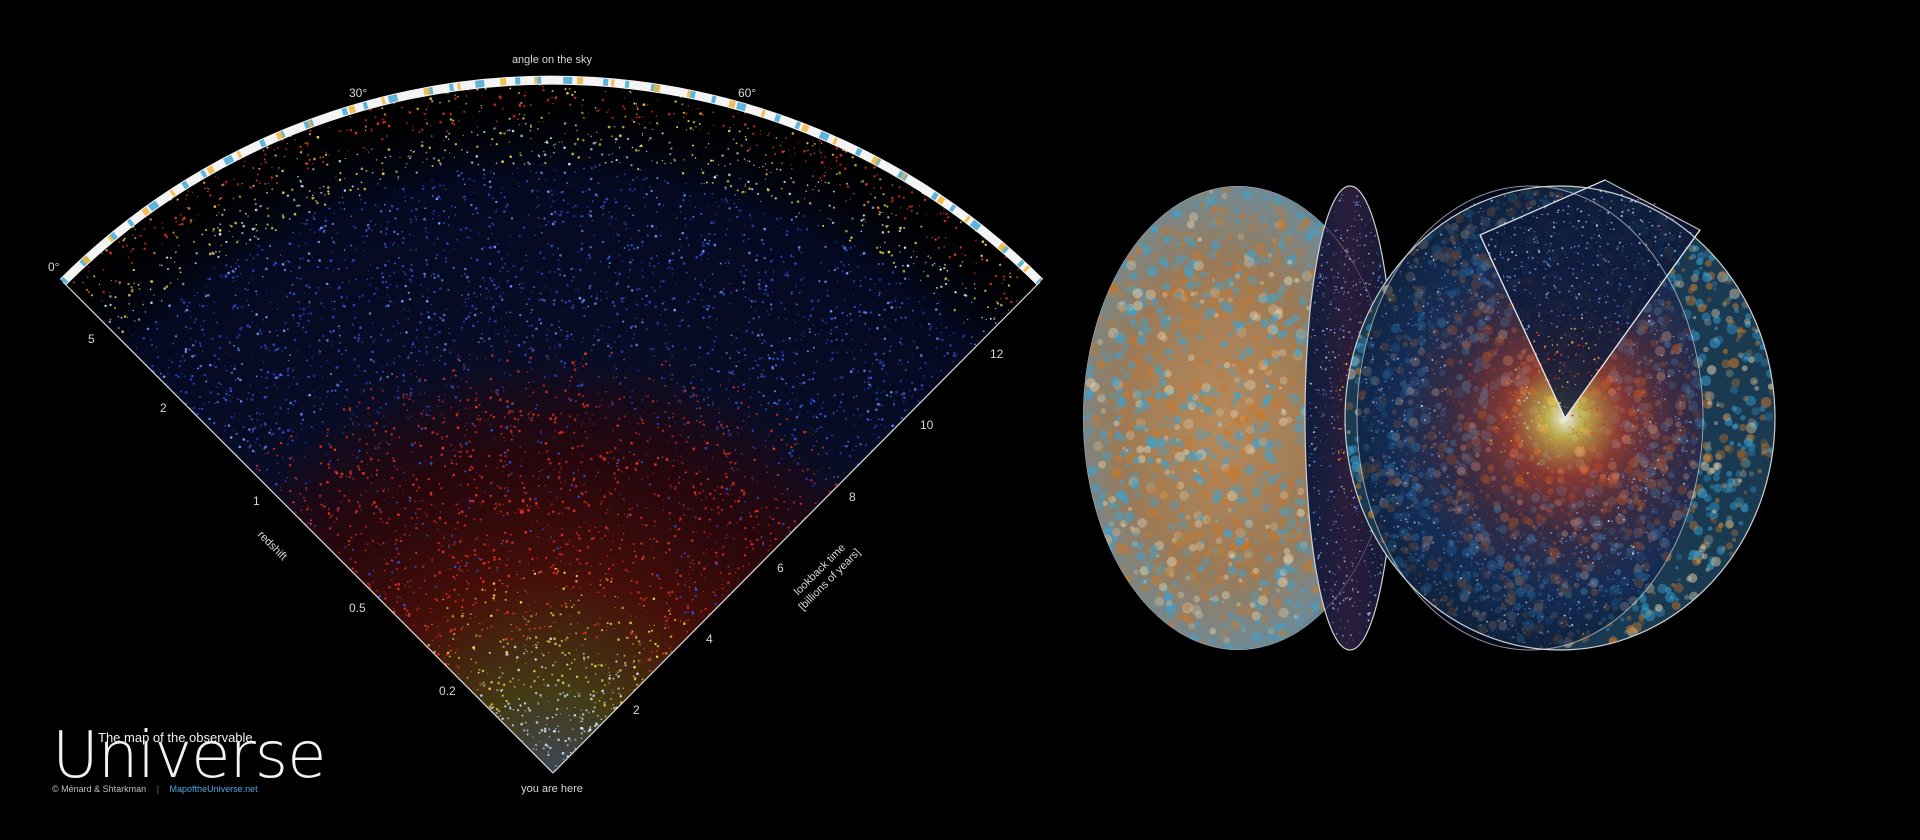 This screenshot has height=840, width=1920. I want to click on logo-subtitle: The map of the observable, so click(175, 737).